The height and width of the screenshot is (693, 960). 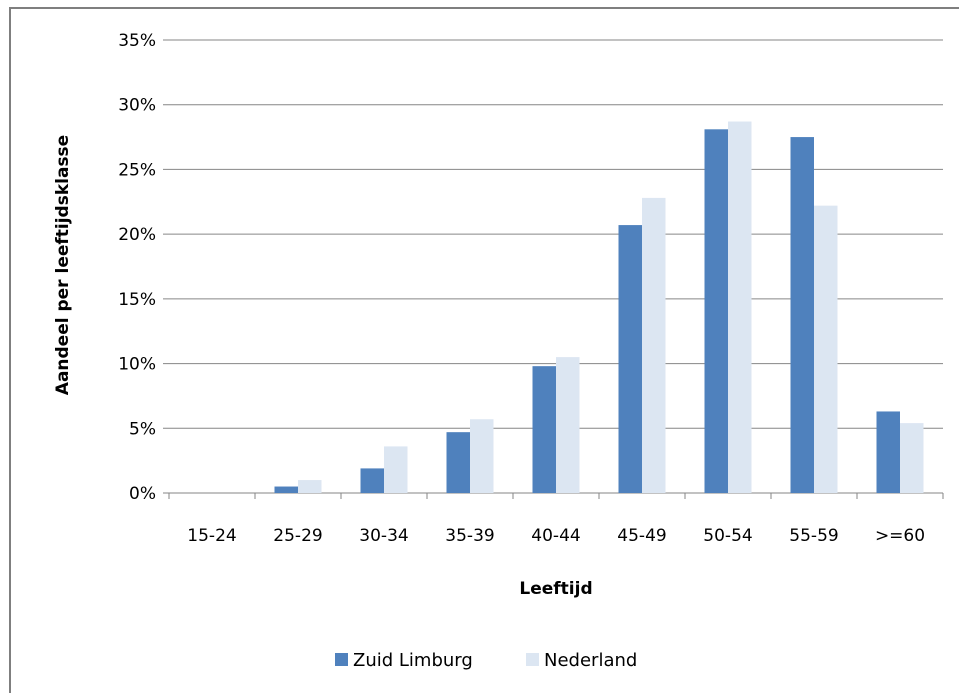 I want to click on y-tick-label: 20%, so click(x=137, y=235).